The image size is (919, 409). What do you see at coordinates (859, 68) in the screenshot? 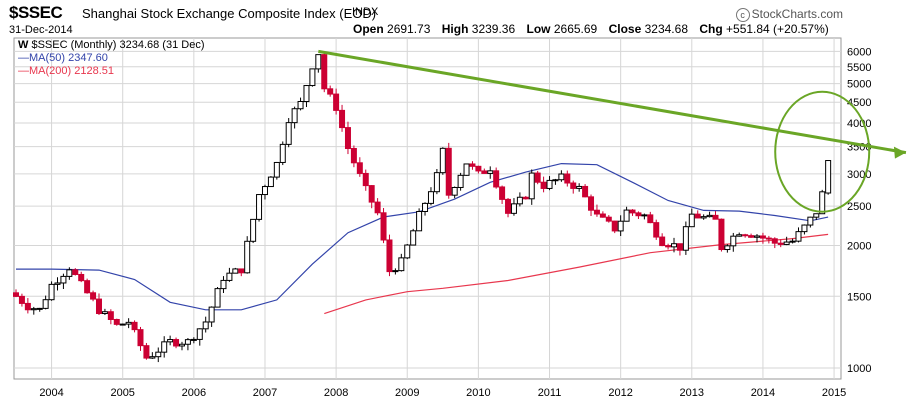
I see `y-tick-label: 5500` at bounding box center [859, 68].